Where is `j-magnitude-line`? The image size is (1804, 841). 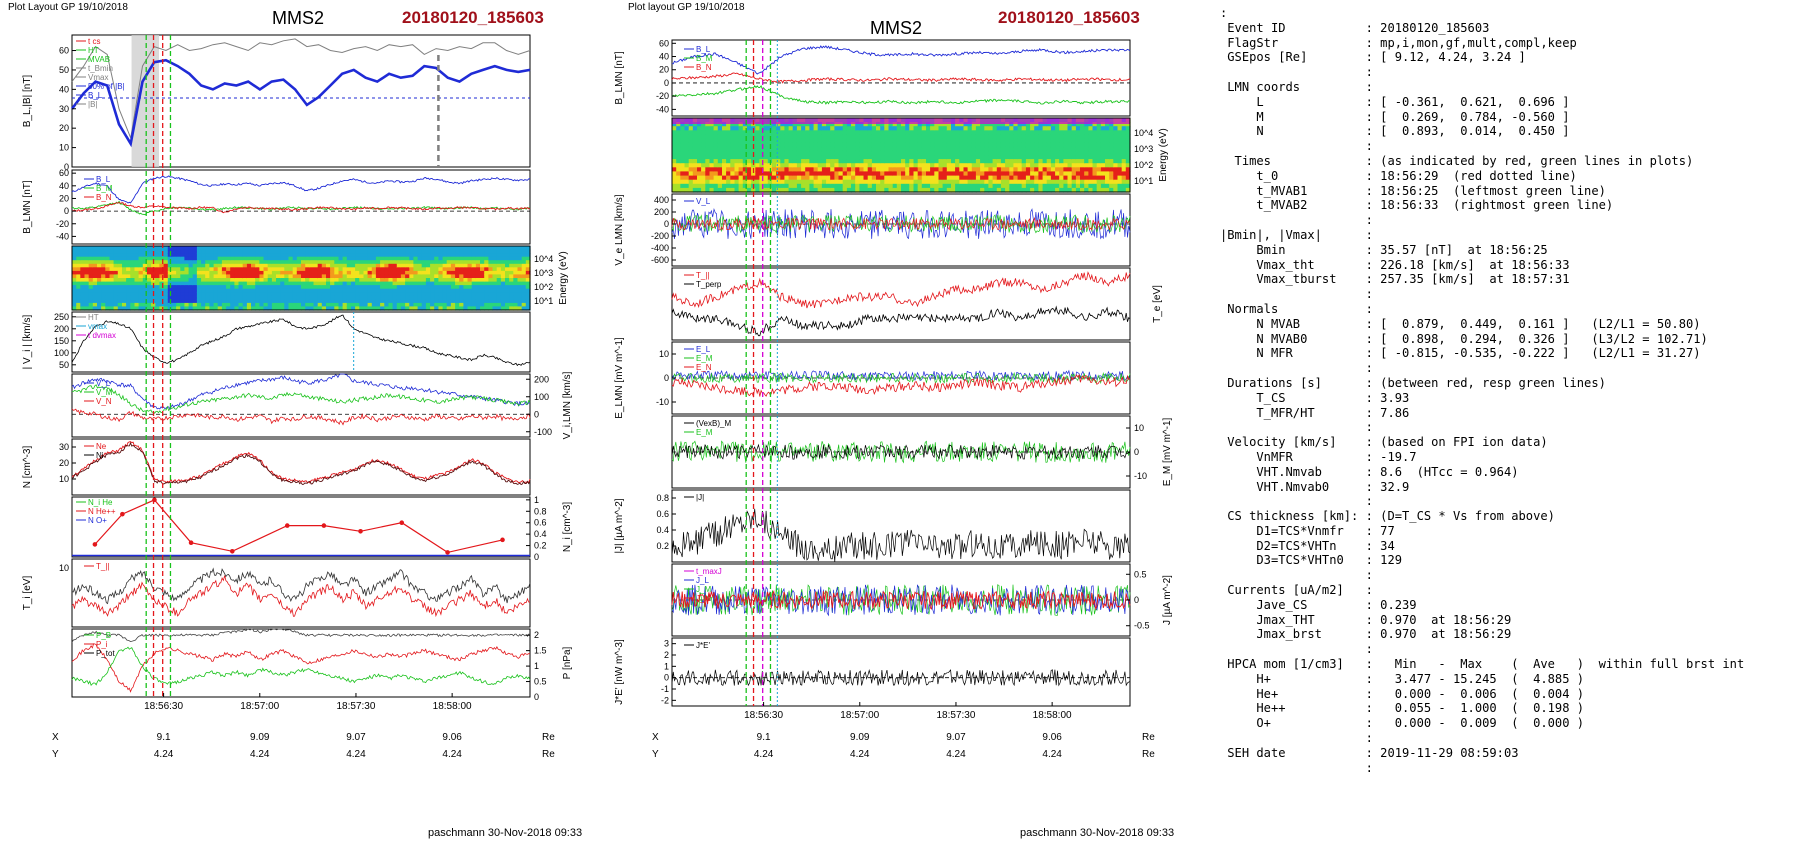 j-magnitude-line is located at coordinates (901, 535).